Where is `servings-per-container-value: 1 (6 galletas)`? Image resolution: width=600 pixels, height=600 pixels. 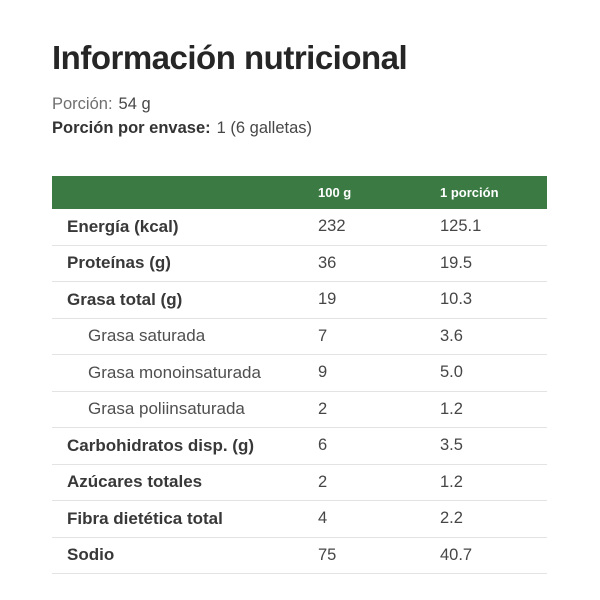 servings-per-container-value: 1 (6 galletas) is located at coordinates (264, 128).